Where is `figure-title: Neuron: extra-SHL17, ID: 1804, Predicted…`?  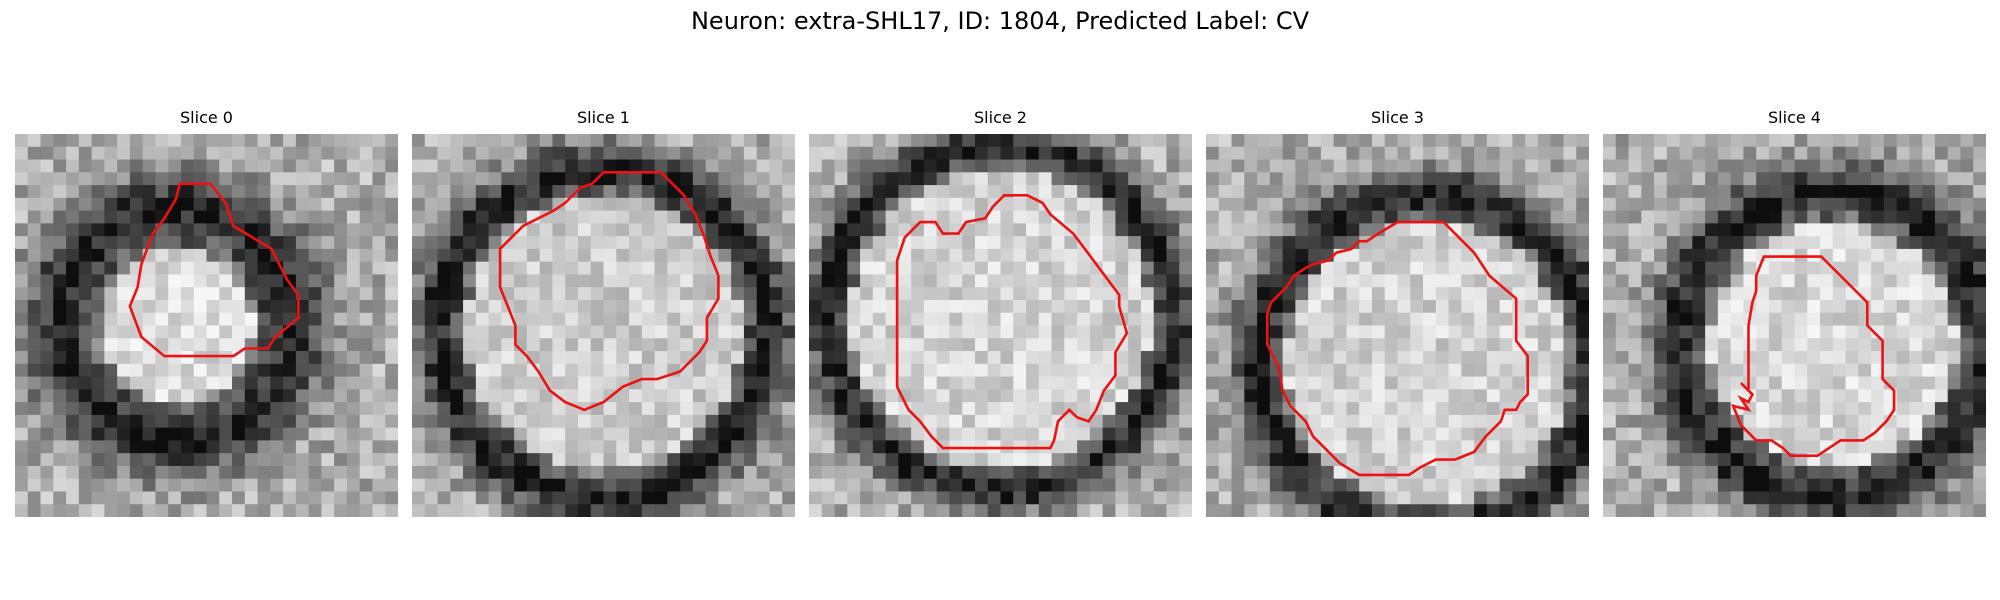 figure-title: Neuron: extra-SHL17, ID: 1804, Predicted… is located at coordinates (1000, 21).